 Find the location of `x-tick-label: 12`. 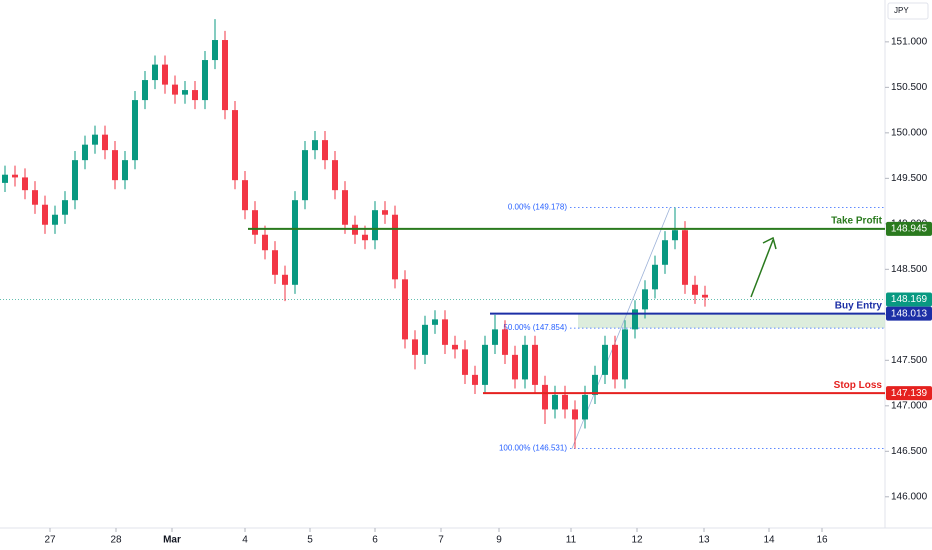

x-tick-label: 12 is located at coordinates (637, 540).